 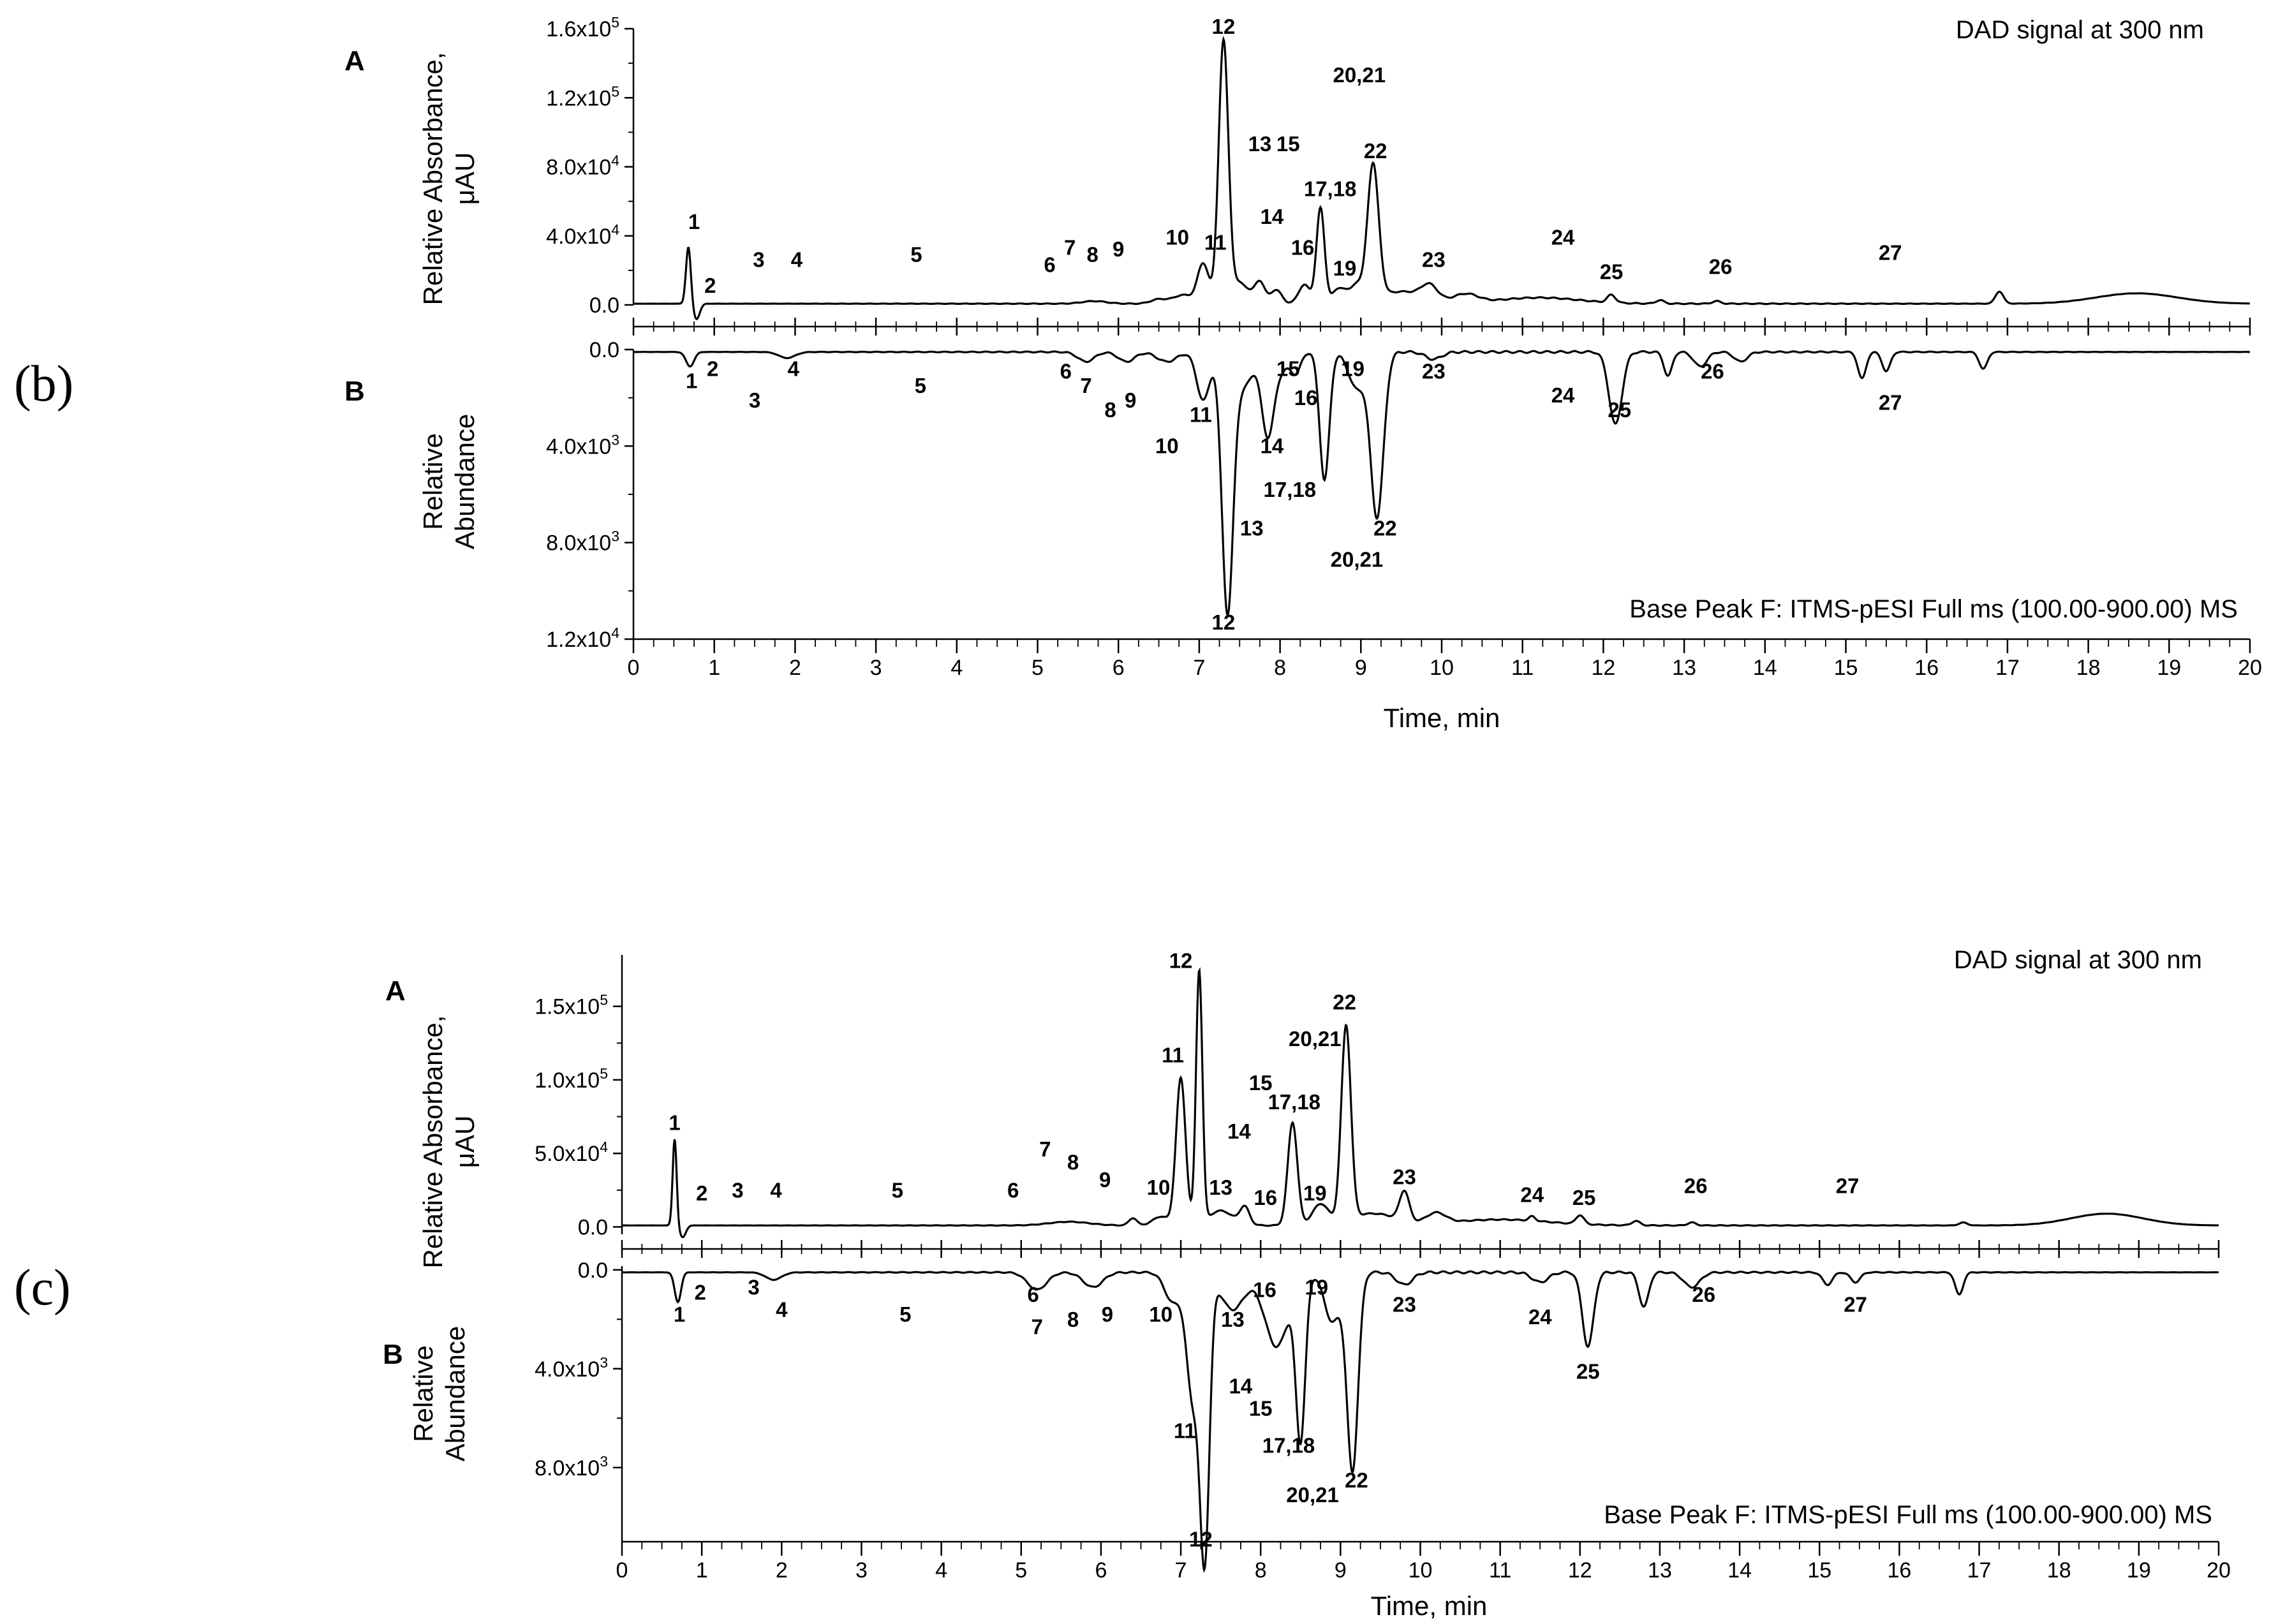 I want to click on x-axis-tick-label: 8, so click(x=1261, y=1570).